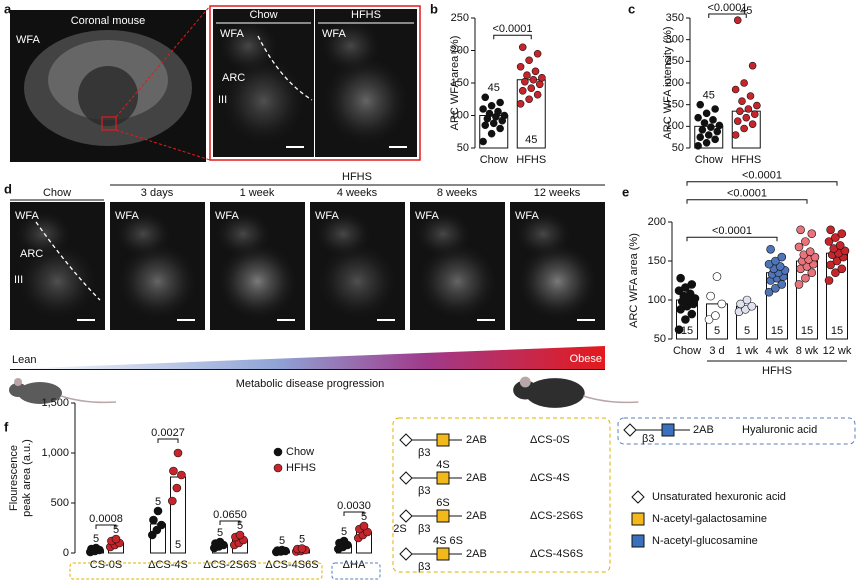 This screenshot has width=860, height=585. What do you see at coordinates (777, 351) in the screenshot?
I see `x-tick-label: 4 wk` at bounding box center [777, 351].